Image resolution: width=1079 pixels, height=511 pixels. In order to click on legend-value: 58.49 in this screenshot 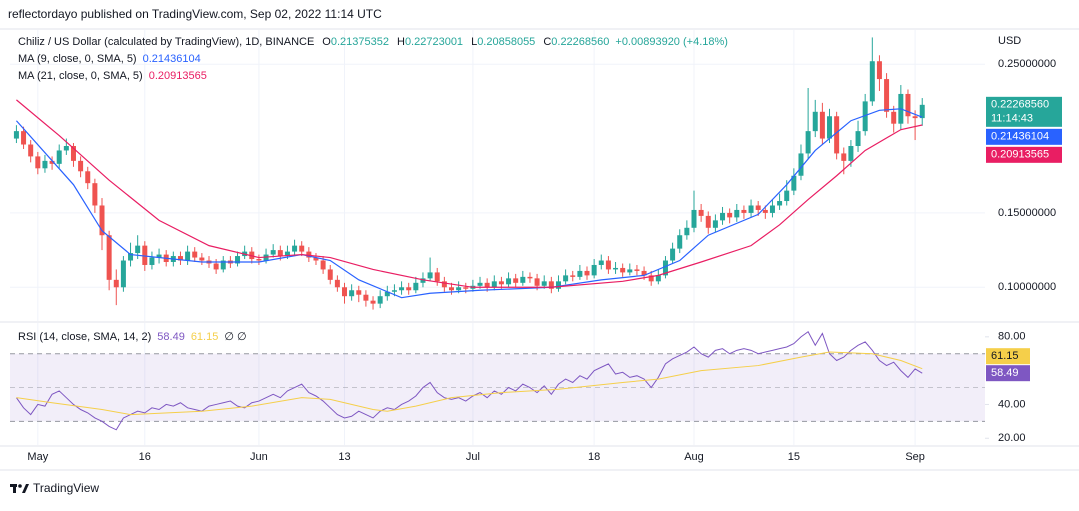, I will do `click(171, 337)`.